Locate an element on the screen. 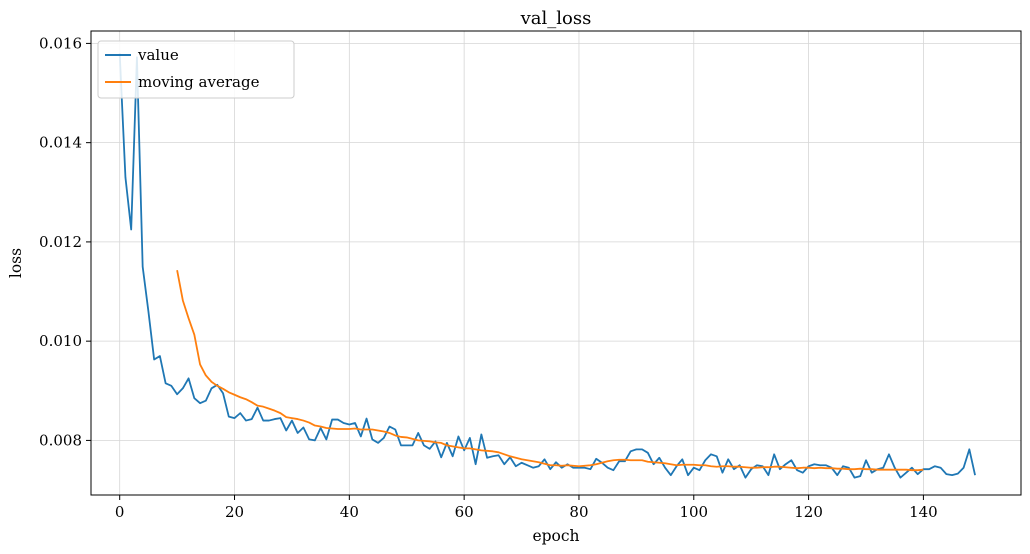  x-tick-label: 60 is located at coordinates (464, 512).